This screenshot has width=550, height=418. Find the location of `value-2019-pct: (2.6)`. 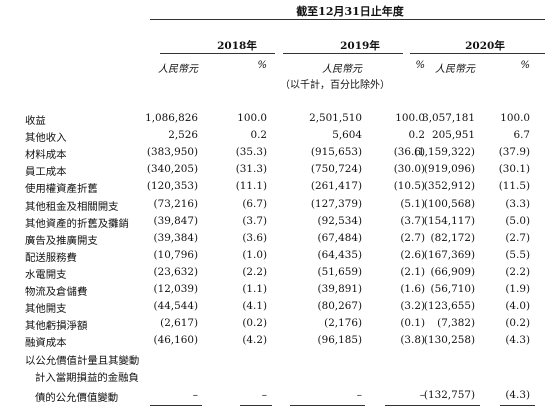

value-2019-pct: (2.6) is located at coordinates (412, 254).